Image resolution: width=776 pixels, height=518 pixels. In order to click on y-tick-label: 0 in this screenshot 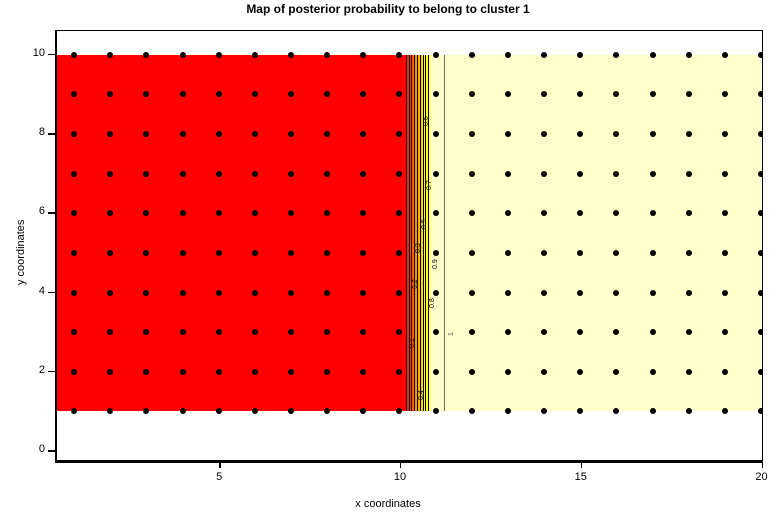, I will do `click(41, 449)`.